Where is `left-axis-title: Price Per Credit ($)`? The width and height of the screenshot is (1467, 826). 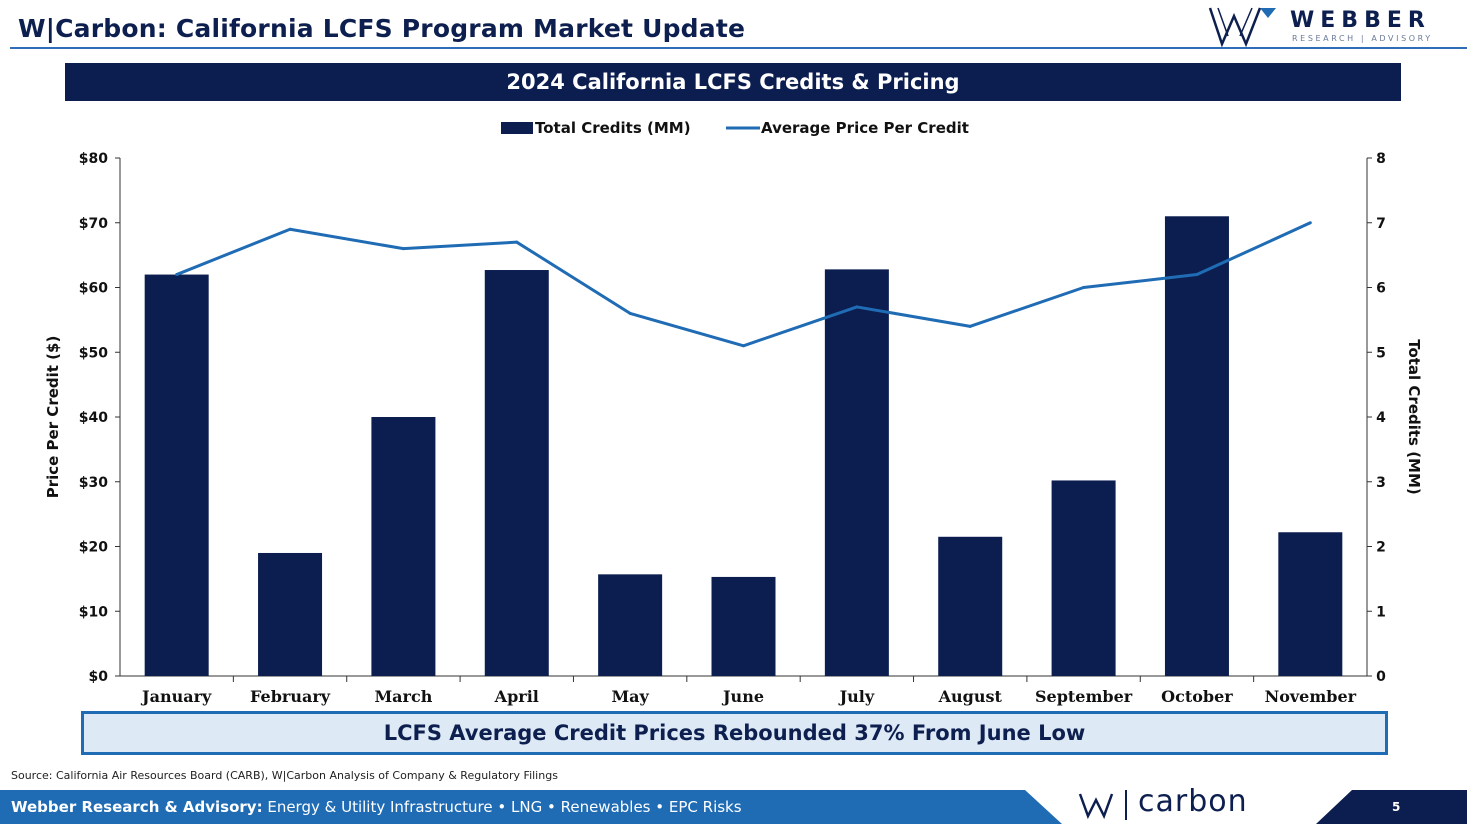 left-axis-title: Price Per Credit ($) is located at coordinates (53, 417).